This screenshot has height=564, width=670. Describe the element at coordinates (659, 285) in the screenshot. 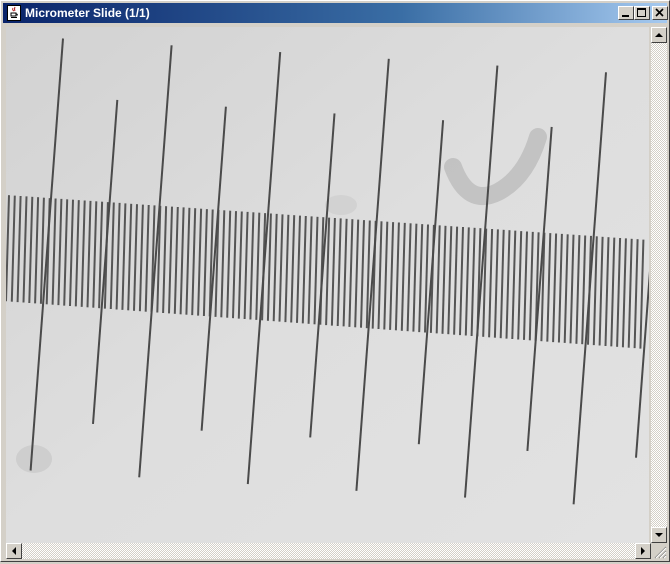

I see `vertical-scrollbar` at that location.